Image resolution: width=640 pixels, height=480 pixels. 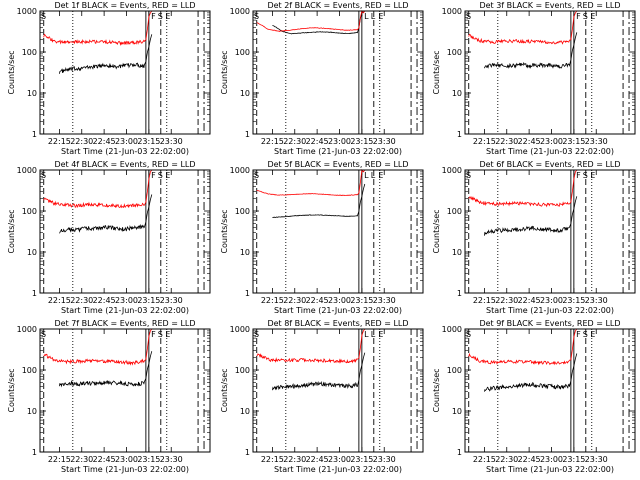 What do you see at coordinates (148, 300) in the screenshot?
I see `x-tick-label: 23:15` at bounding box center [148, 300].